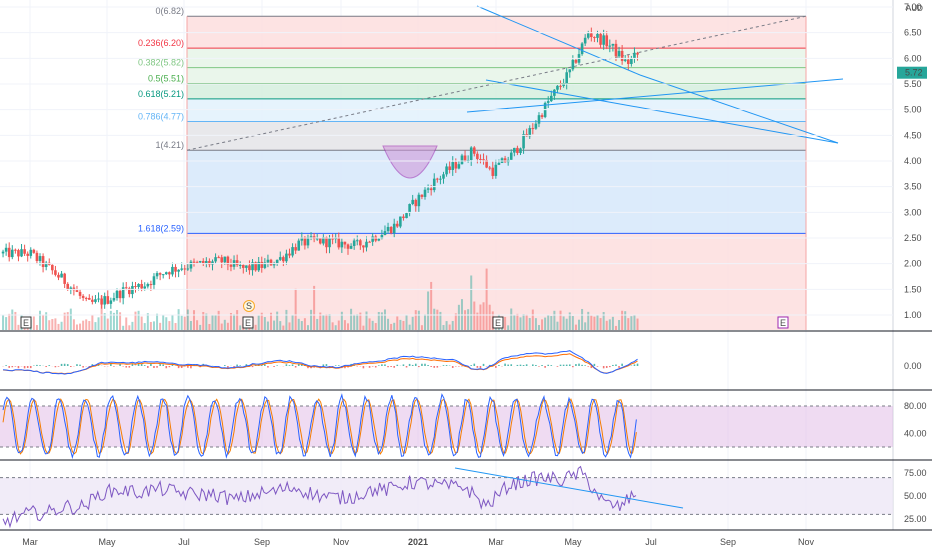  What do you see at coordinates (410, 162) in the screenshot?
I see `cup-pattern` at bounding box center [410, 162].